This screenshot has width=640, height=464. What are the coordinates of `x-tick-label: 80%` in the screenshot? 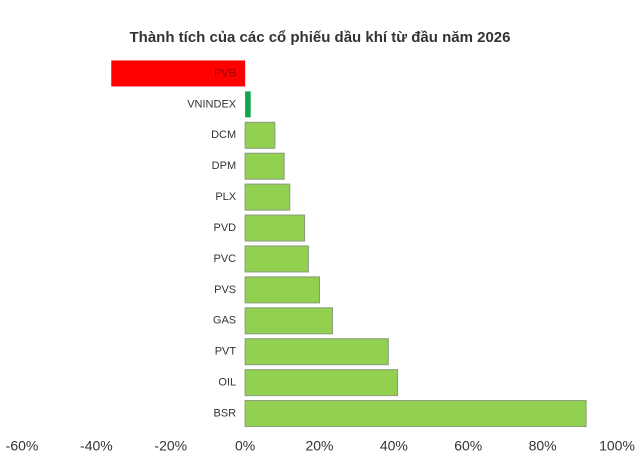 It's located at (543, 446).